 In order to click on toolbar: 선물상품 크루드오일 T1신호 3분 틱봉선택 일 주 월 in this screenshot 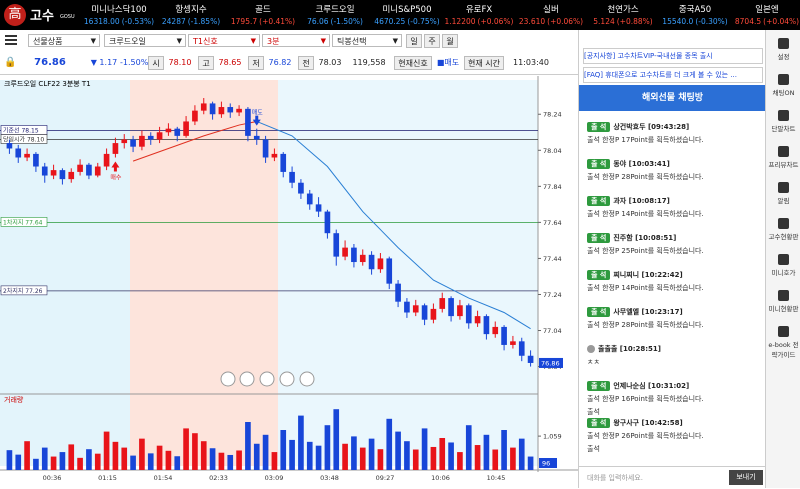, I will do `click(289, 41)`.